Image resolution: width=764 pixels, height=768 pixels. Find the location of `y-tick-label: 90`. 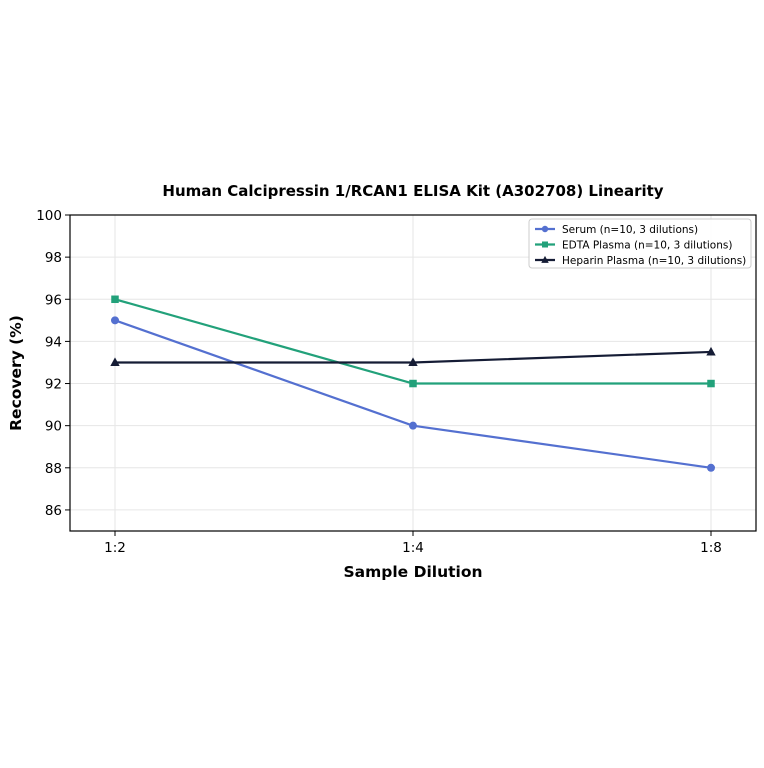

y-tick-label: 90 is located at coordinates (53, 427).